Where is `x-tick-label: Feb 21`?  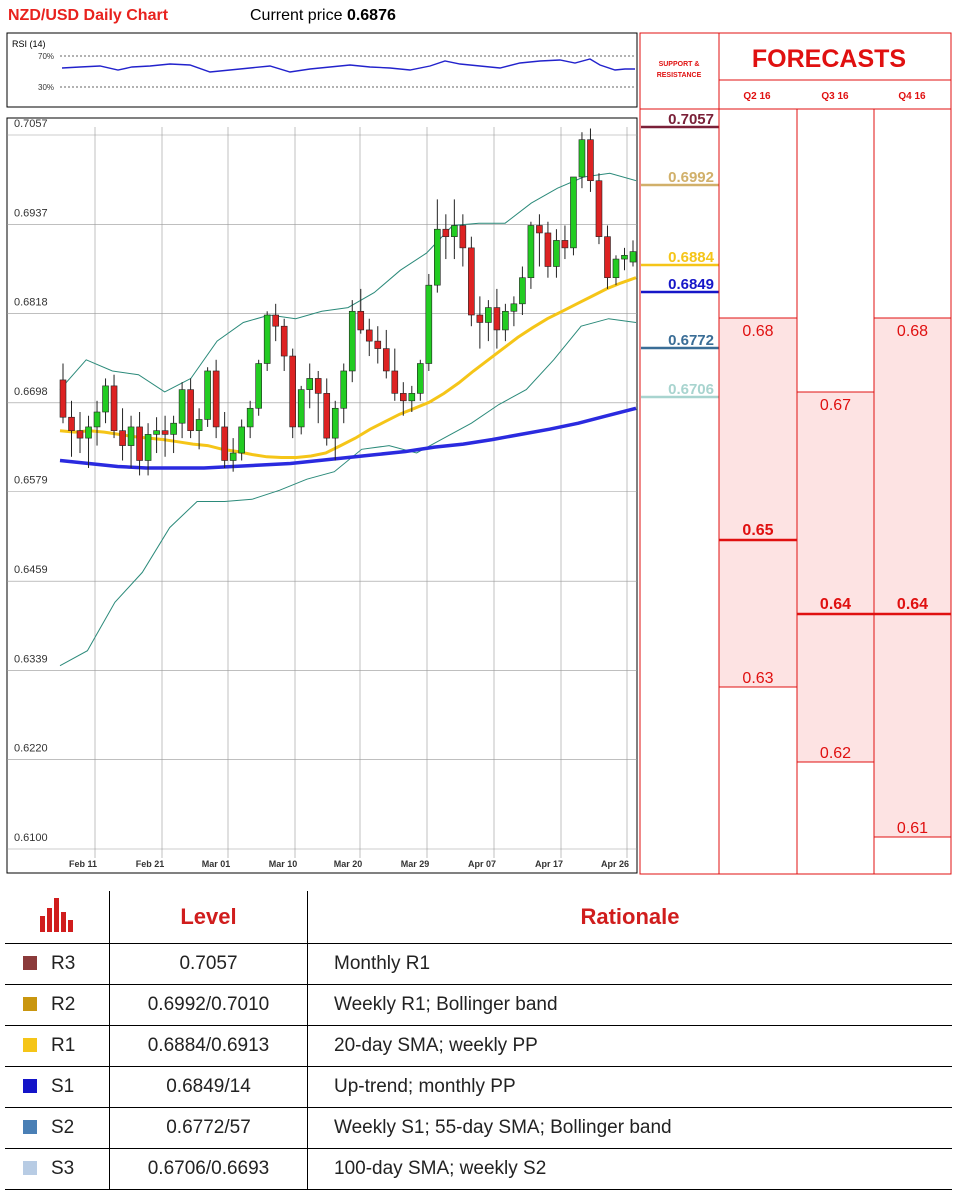
x-tick-label: Feb 21 is located at coordinates (150, 864).